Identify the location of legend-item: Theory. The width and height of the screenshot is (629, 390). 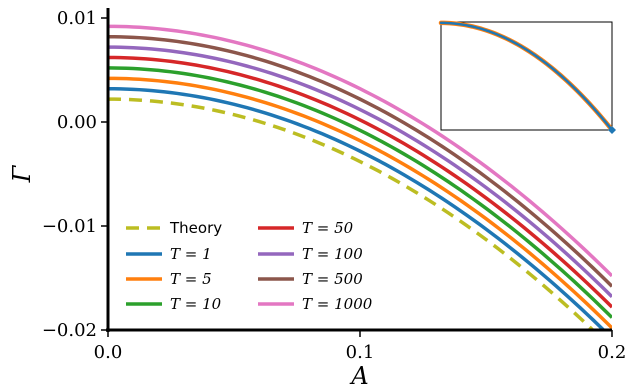
(174, 228).